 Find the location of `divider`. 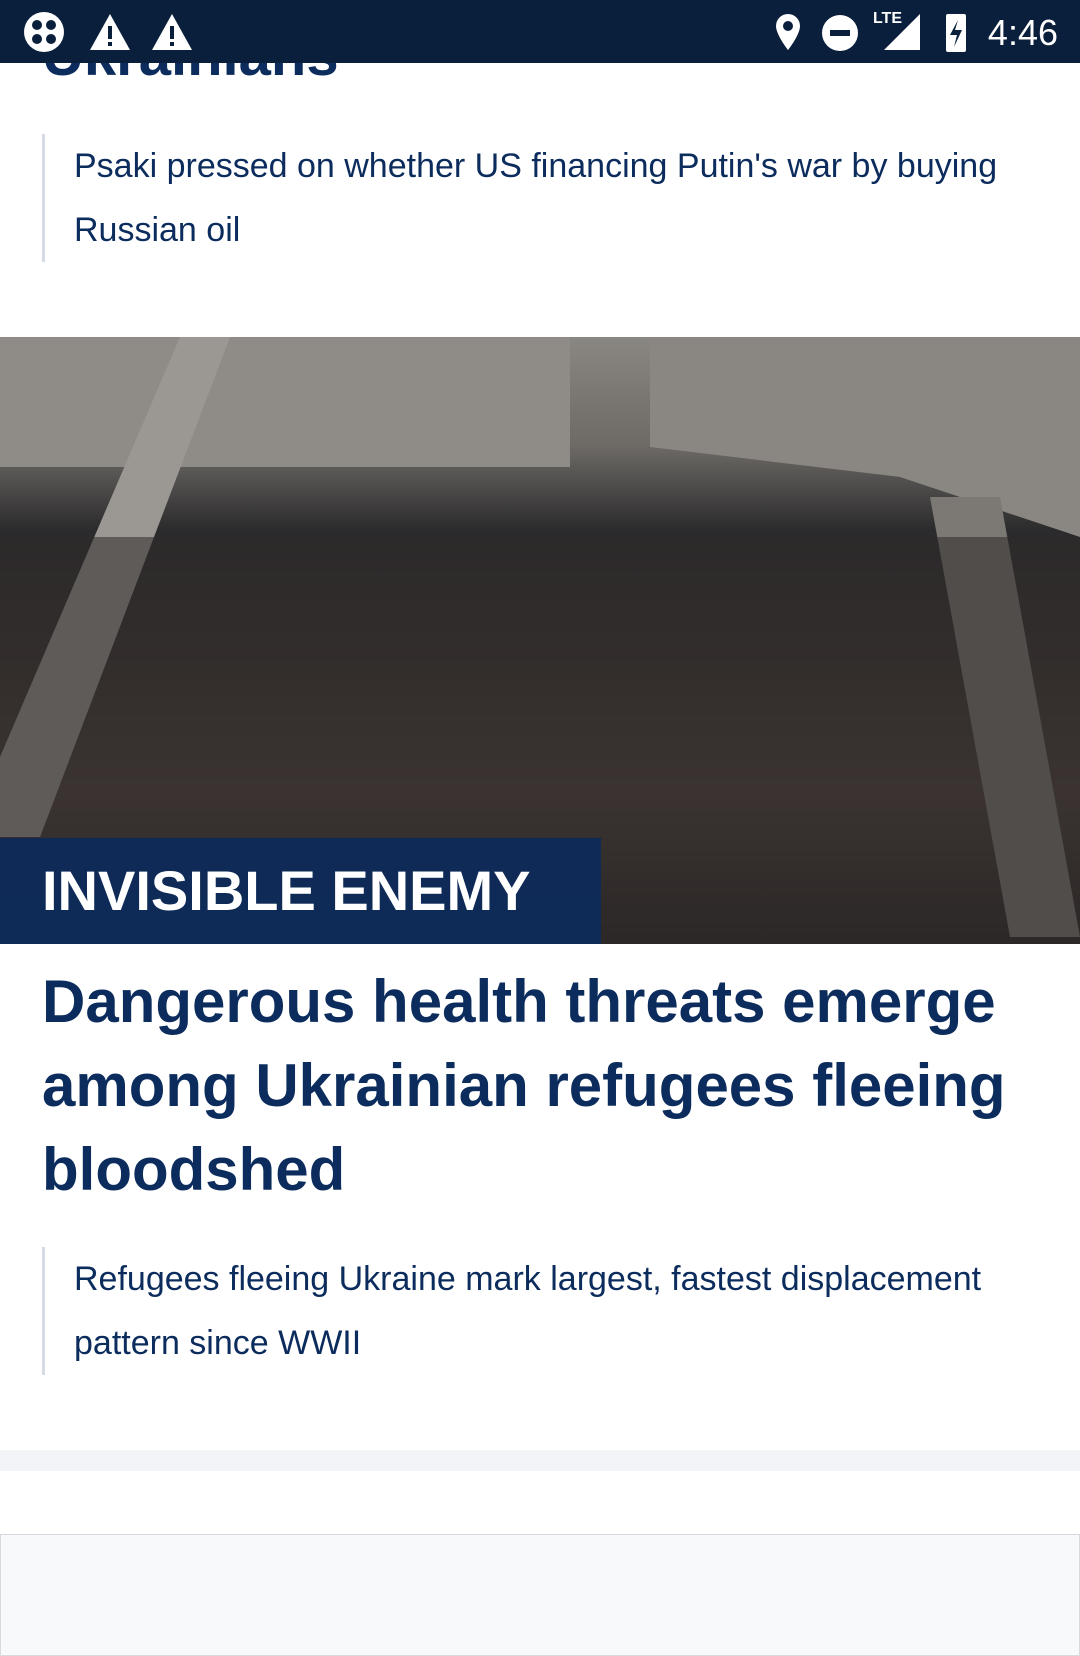

divider is located at coordinates (540, 1460).